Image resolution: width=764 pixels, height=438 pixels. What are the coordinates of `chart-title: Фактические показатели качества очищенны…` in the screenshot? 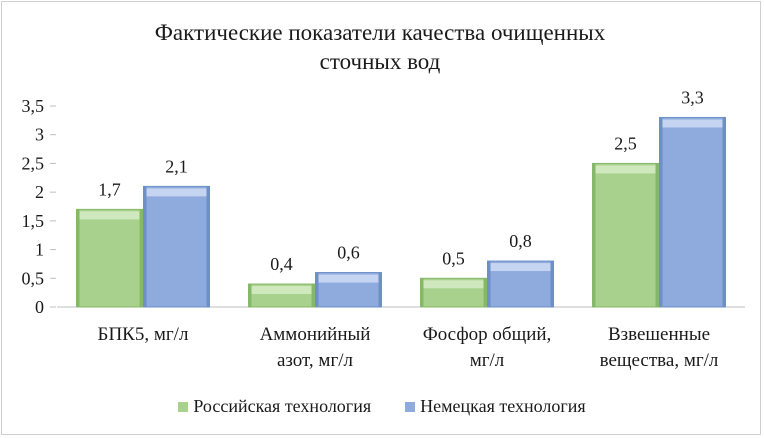 It's located at (380, 47).